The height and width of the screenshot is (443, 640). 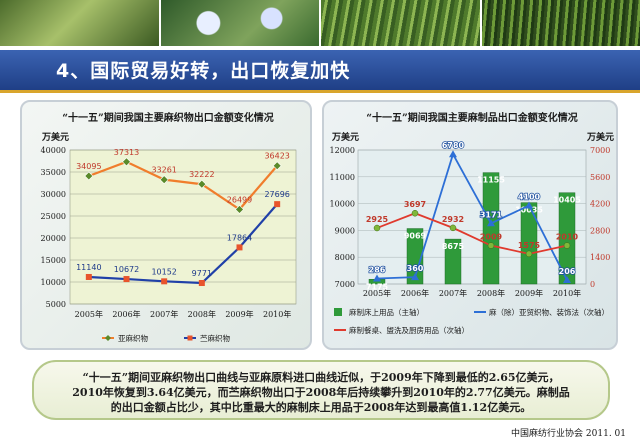 What do you see at coordinates (53, 216) in the screenshot?
I see `y-tick-label: 25000` at bounding box center [53, 216].